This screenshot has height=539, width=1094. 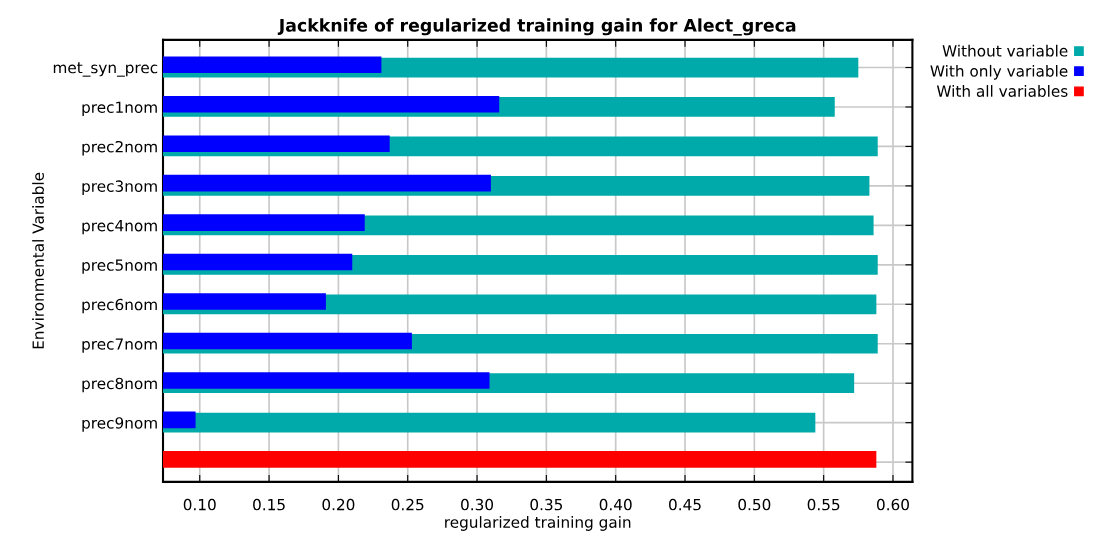 What do you see at coordinates (685, 504) in the screenshot?
I see `x-tick-label: 0.45` at bounding box center [685, 504].